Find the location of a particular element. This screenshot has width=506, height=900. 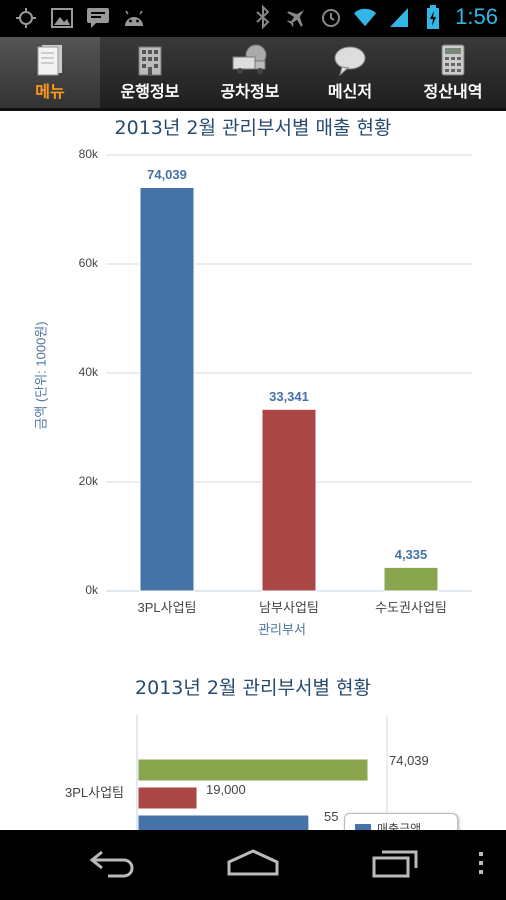

recent-apps-icon is located at coordinates (395, 865).